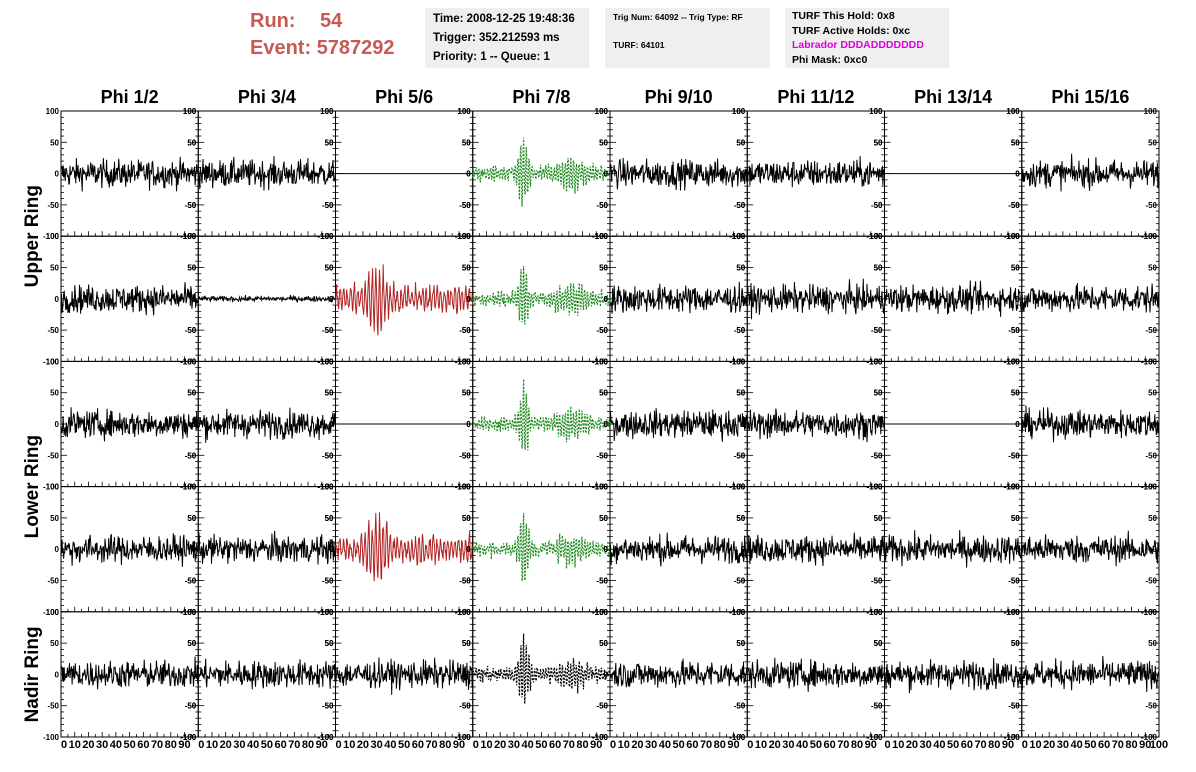 Image resolution: width=1196 pixels, height=772 pixels. Describe the element at coordinates (851, 30) in the screenshot. I see `turf-active-text: TURF Active Holds: 0xc` at that location.